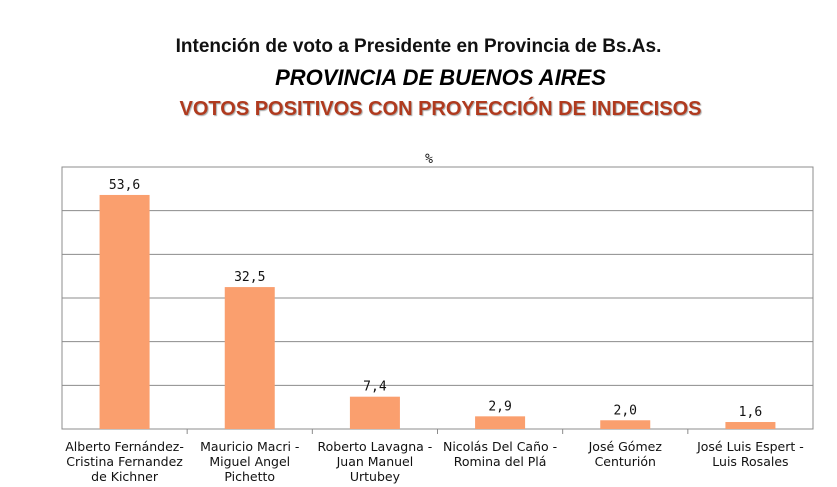 Image resolution: width=837 pixels, height=487 pixels. Describe the element at coordinates (249, 476) in the screenshot. I see `category-label-line: Pichetto` at that location.